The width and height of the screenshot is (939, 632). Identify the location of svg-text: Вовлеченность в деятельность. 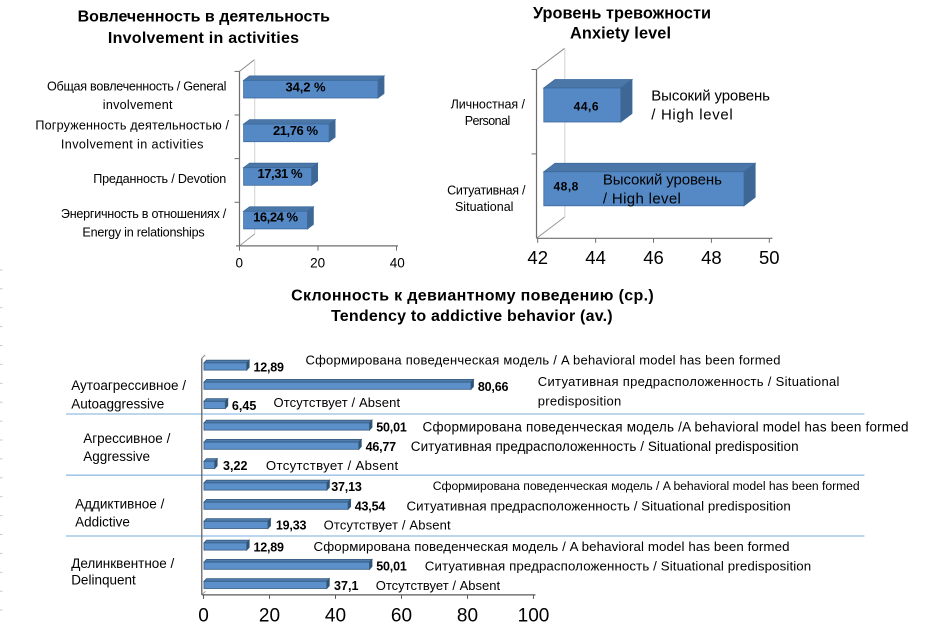
(204, 17).